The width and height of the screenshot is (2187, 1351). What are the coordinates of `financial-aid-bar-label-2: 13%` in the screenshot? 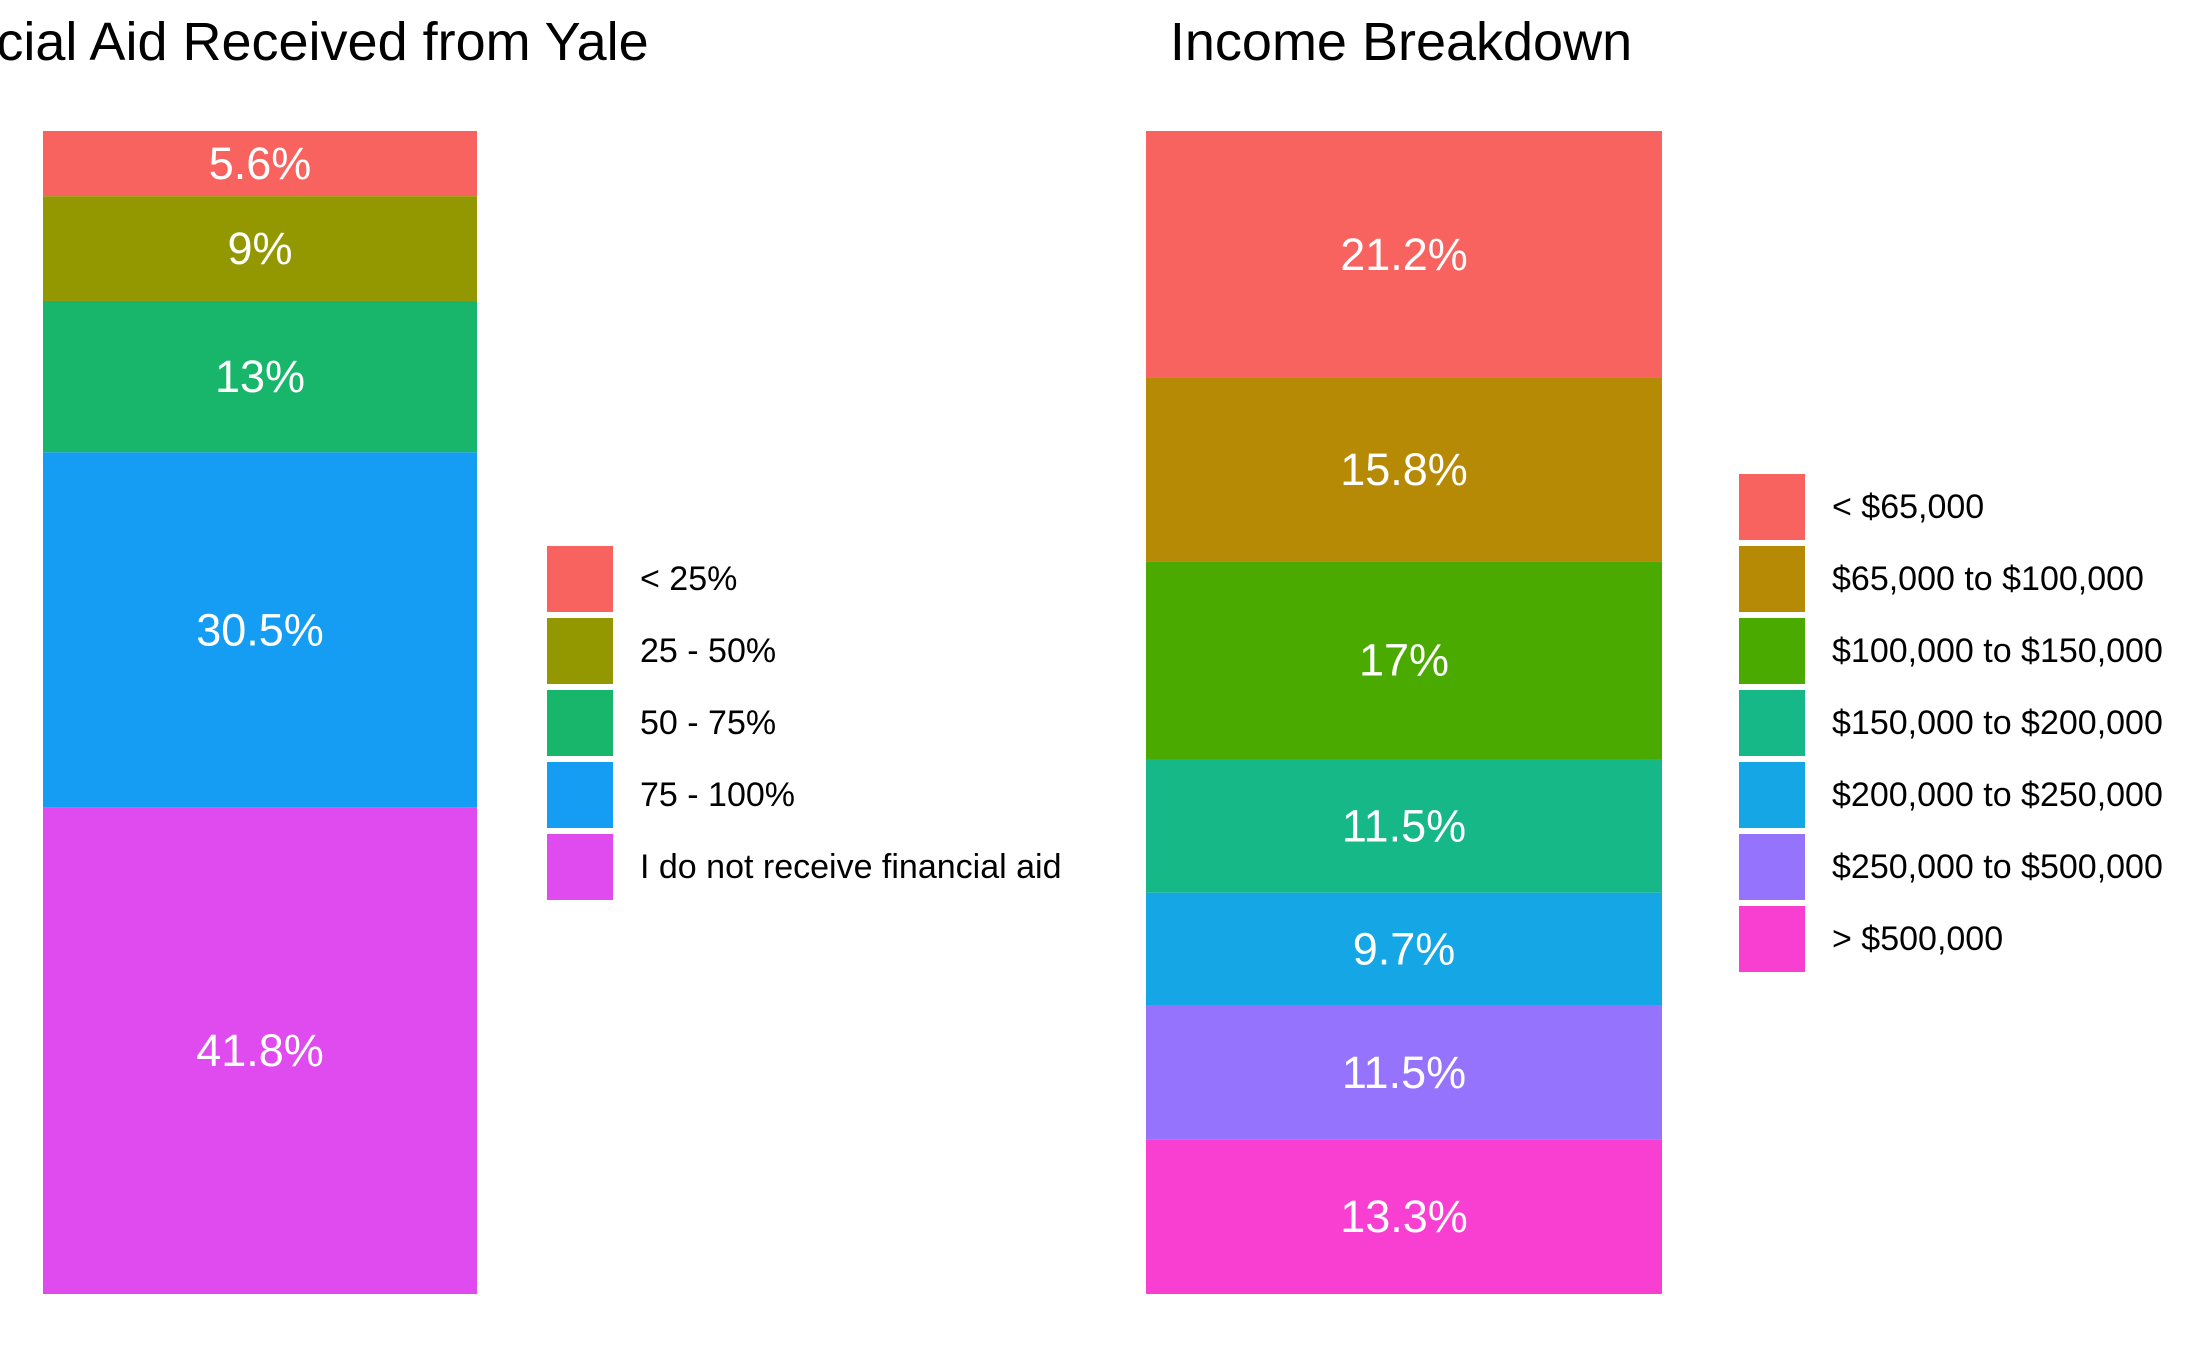 It's located at (260, 376).